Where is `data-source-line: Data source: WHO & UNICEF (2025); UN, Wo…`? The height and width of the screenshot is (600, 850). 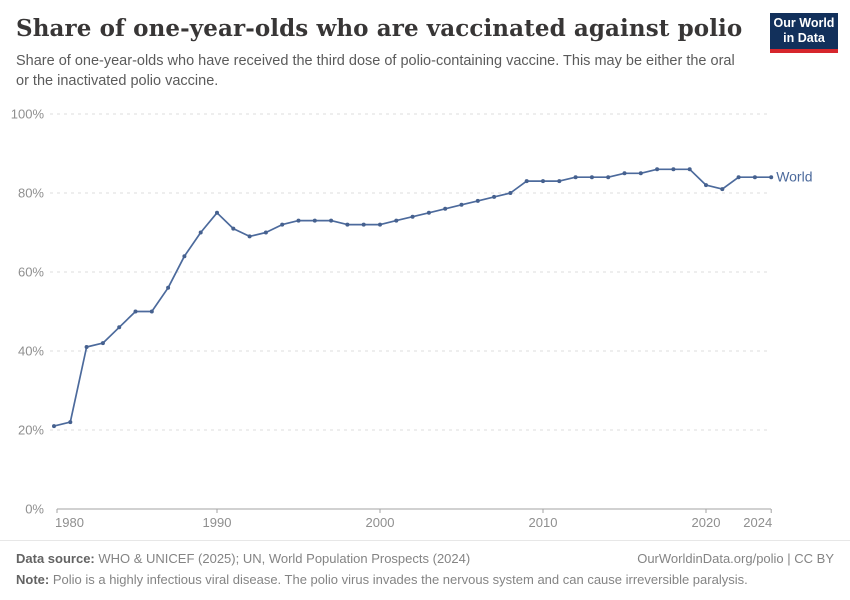 data-source-line: Data source: WHO & UNICEF (2025); UN, Wo… is located at coordinates (243, 558).